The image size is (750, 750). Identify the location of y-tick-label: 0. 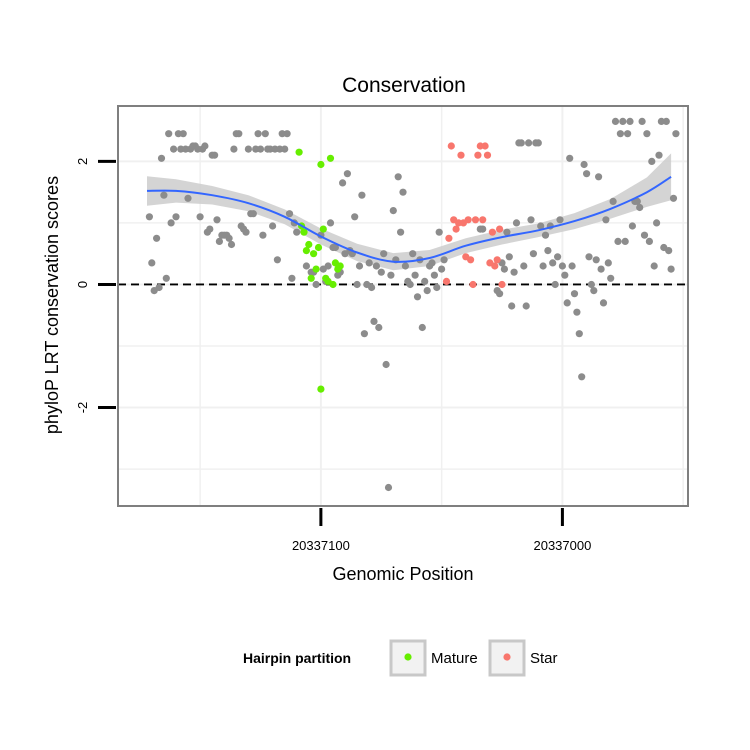
(82, 284).